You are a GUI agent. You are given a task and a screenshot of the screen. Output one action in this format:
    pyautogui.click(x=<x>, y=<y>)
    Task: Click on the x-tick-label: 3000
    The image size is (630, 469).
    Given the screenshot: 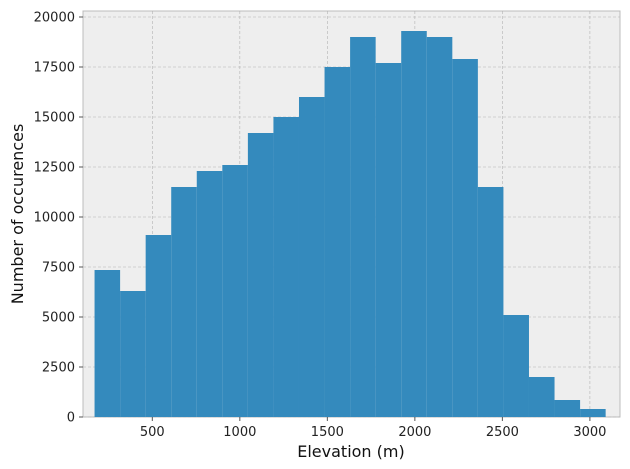 What is the action you would take?
    pyautogui.click(x=589, y=432)
    